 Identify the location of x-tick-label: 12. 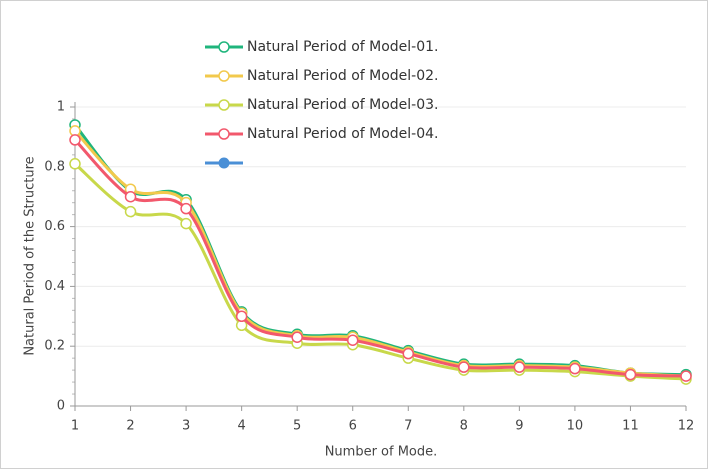
(686, 426).